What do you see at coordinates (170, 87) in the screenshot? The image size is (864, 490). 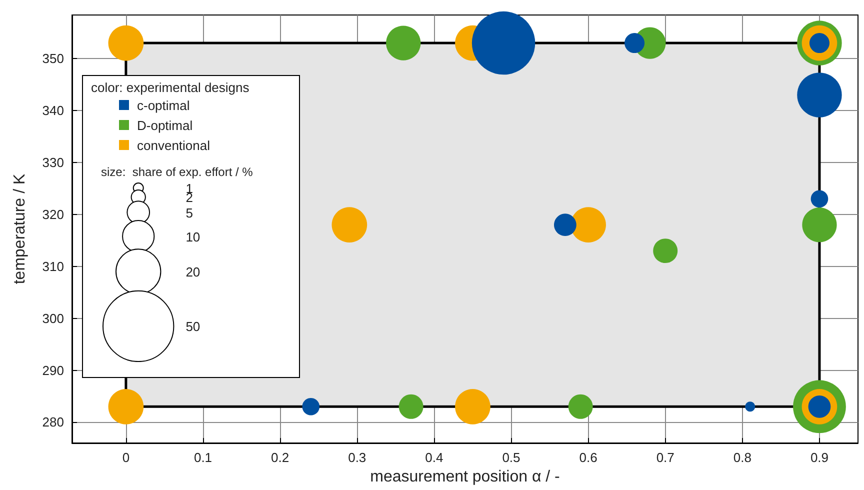 I see `legend-title: color: experimental designs` at bounding box center [170, 87].